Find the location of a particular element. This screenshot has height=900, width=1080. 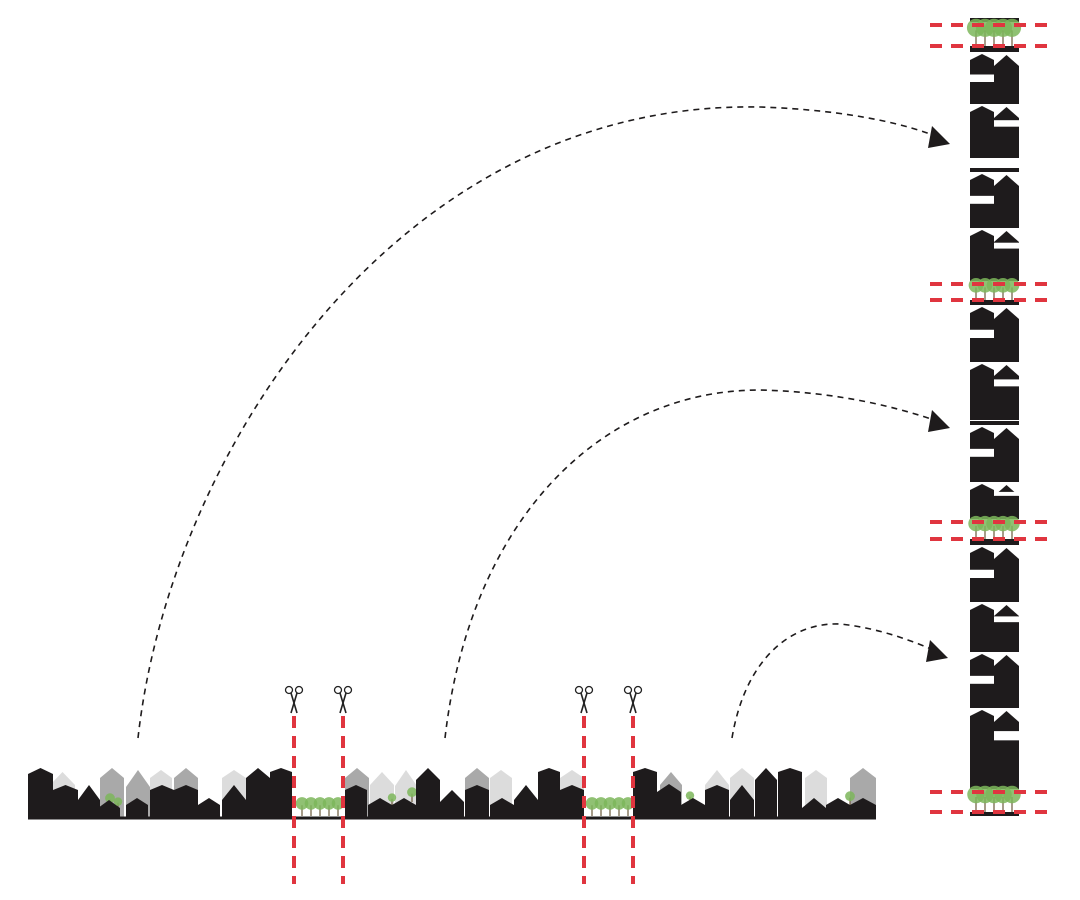

vertical-cut-lines is located at coordinates (463, 784).